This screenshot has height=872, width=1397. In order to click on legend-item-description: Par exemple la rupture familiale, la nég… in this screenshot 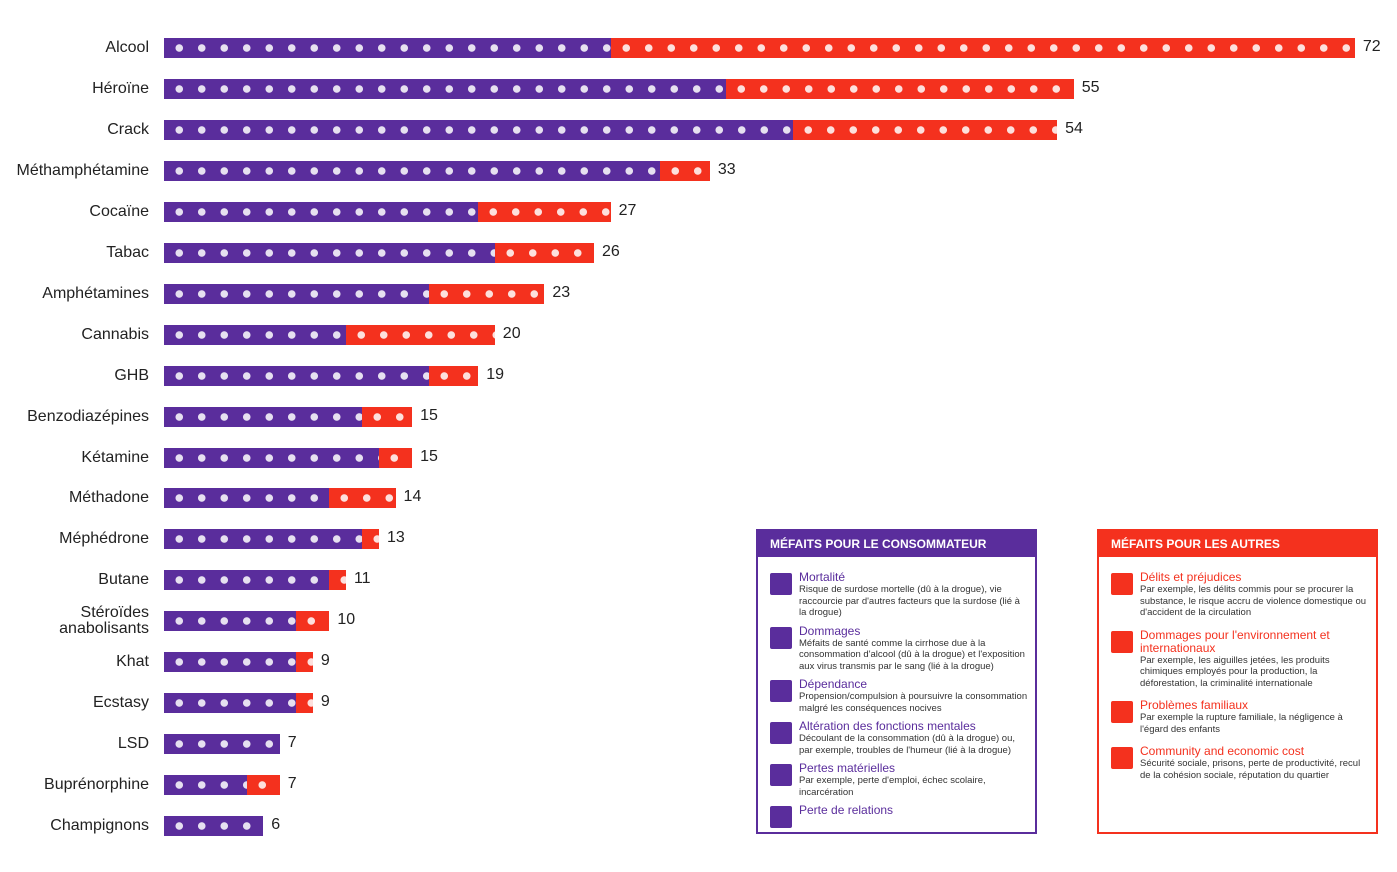, I will do `click(1241, 723)`.